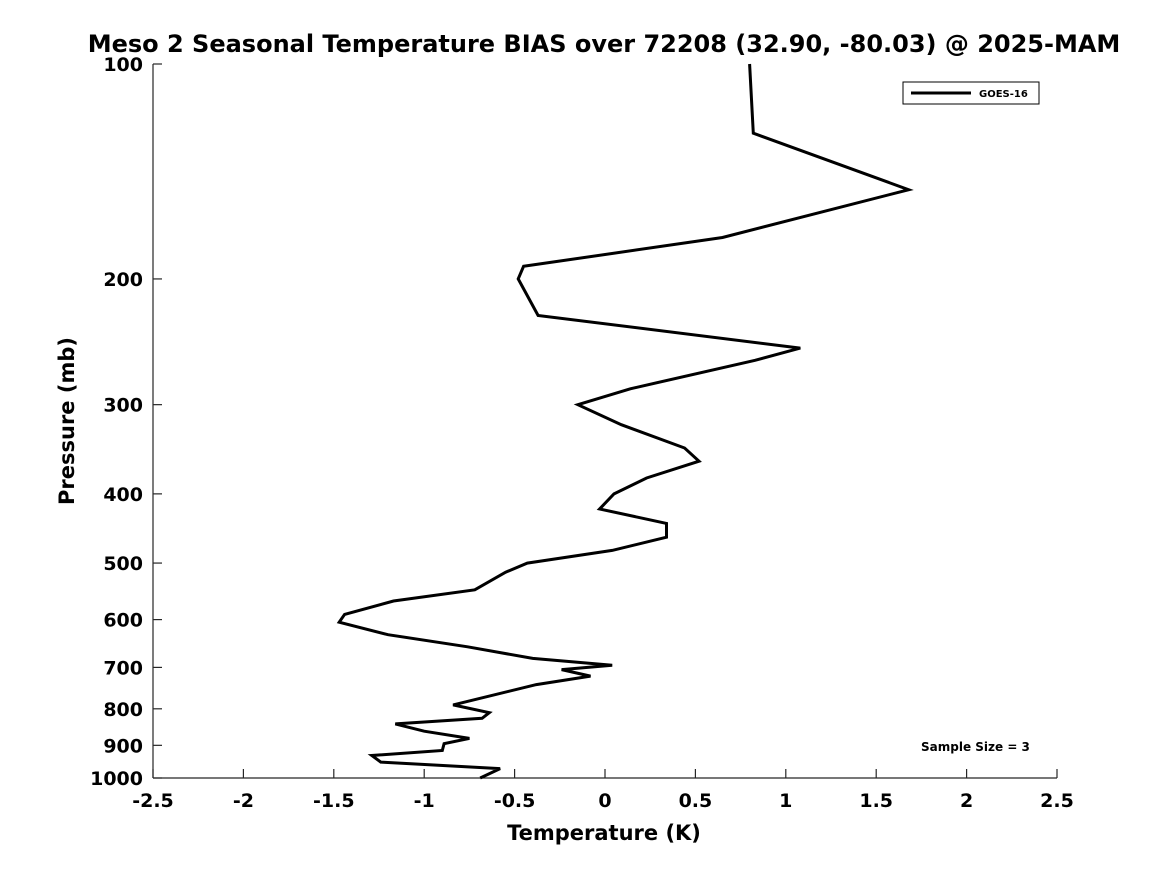 The width and height of the screenshot is (1167, 875). I want to click on y-tick-label: 300, so click(123, 406).